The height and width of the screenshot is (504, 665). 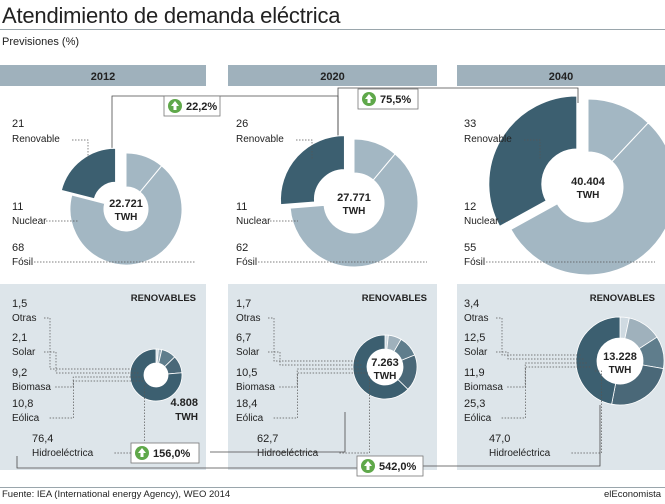 What do you see at coordinates (243, 304) in the screenshot?
I see `ring-value-2020-otras: 1,7` at bounding box center [243, 304].